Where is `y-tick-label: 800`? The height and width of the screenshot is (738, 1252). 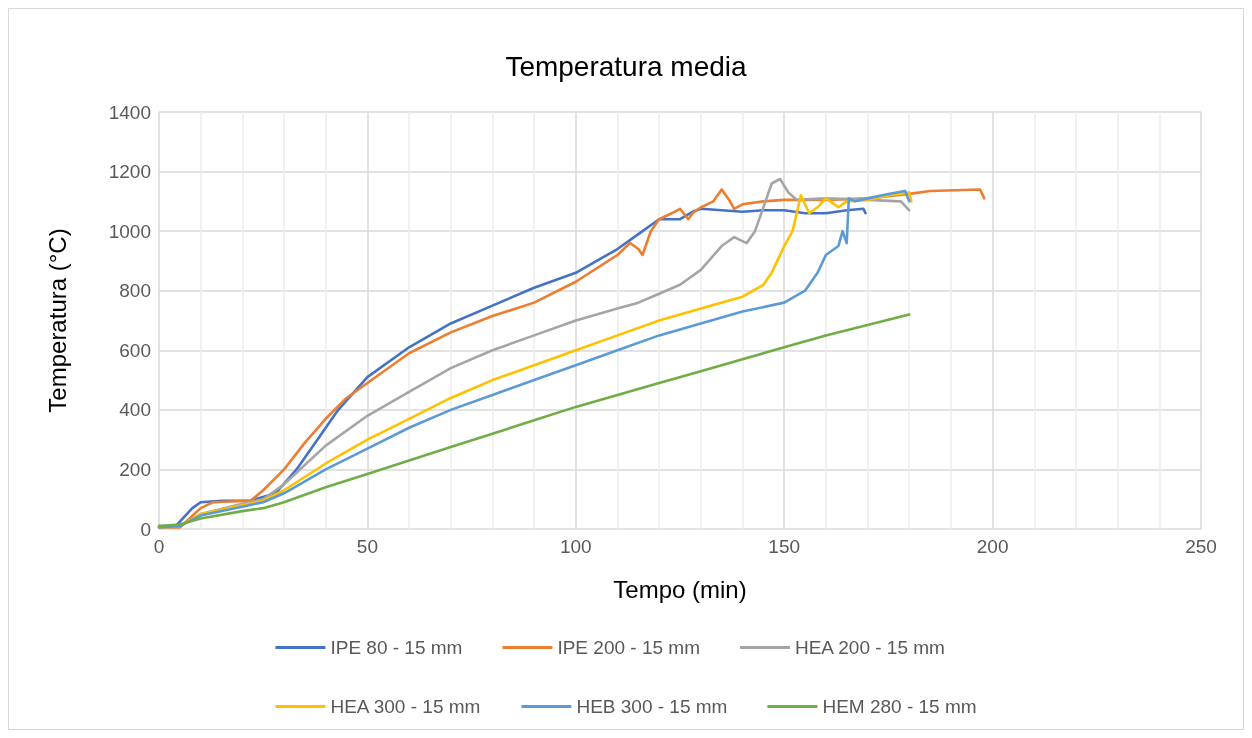 y-tick-label: 800 is located at coordinates (135, 291).